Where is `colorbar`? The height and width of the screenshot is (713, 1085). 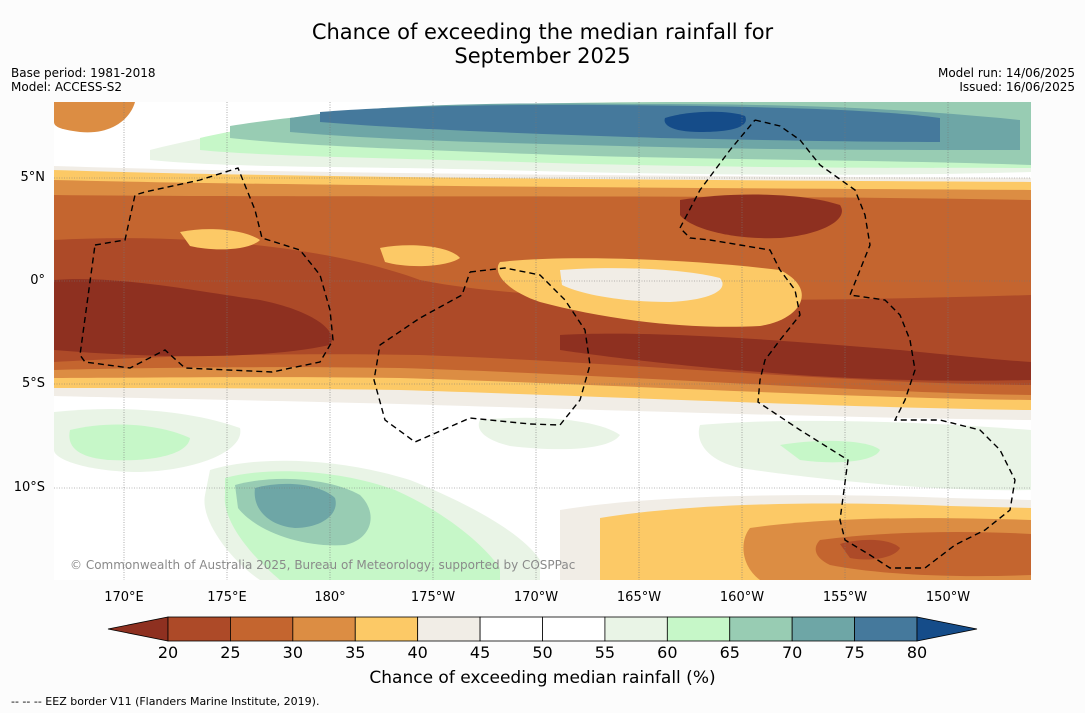
colorbar is located at coordinates (542, 629).